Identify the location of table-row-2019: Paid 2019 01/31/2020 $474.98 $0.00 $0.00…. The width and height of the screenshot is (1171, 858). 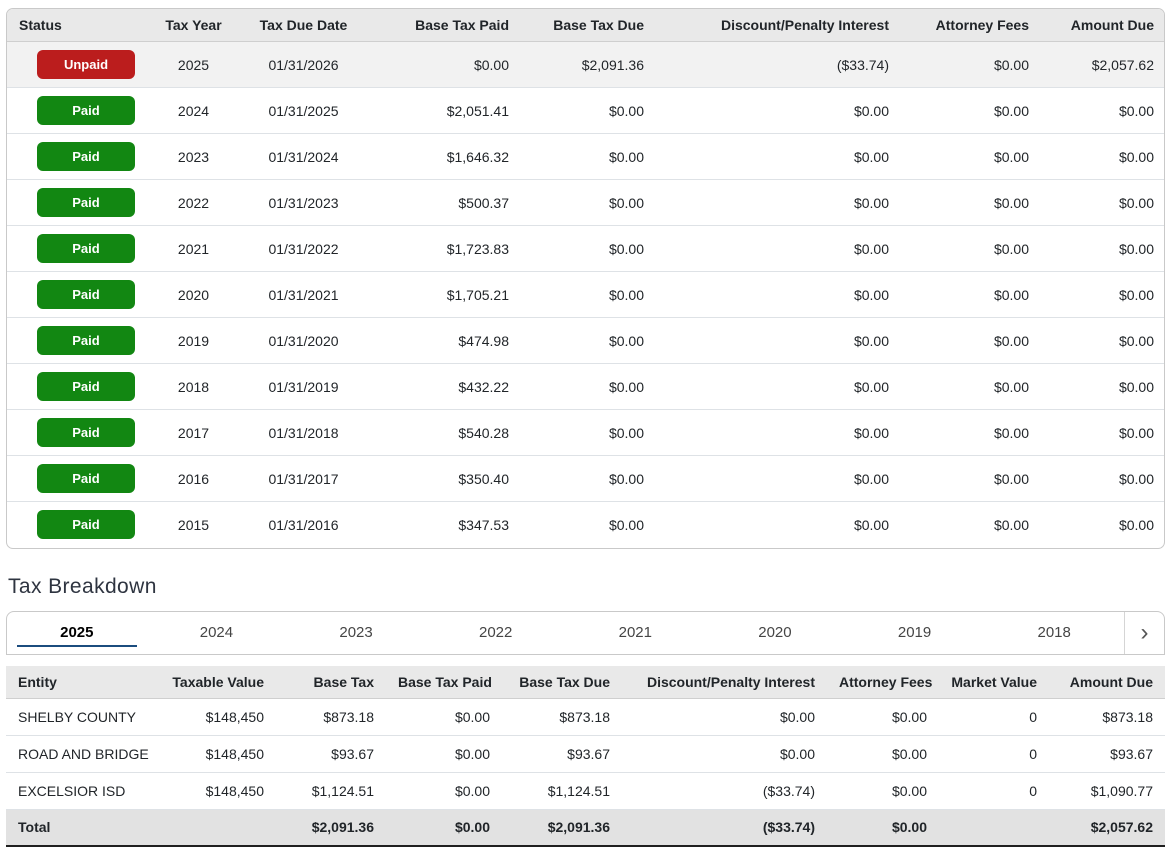
(585, 340).